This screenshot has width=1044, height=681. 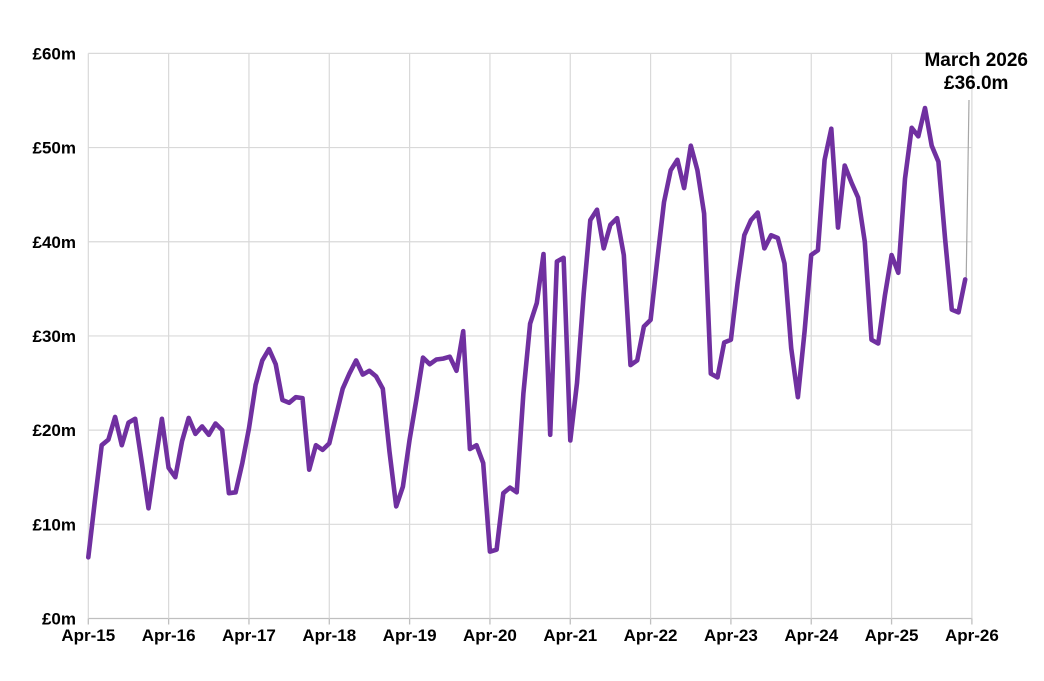 What do you see at coordinates (169, 635) in the screenshot?
I see `x-axis-tick-label: Apr-16` at bounding box center [169, 635].